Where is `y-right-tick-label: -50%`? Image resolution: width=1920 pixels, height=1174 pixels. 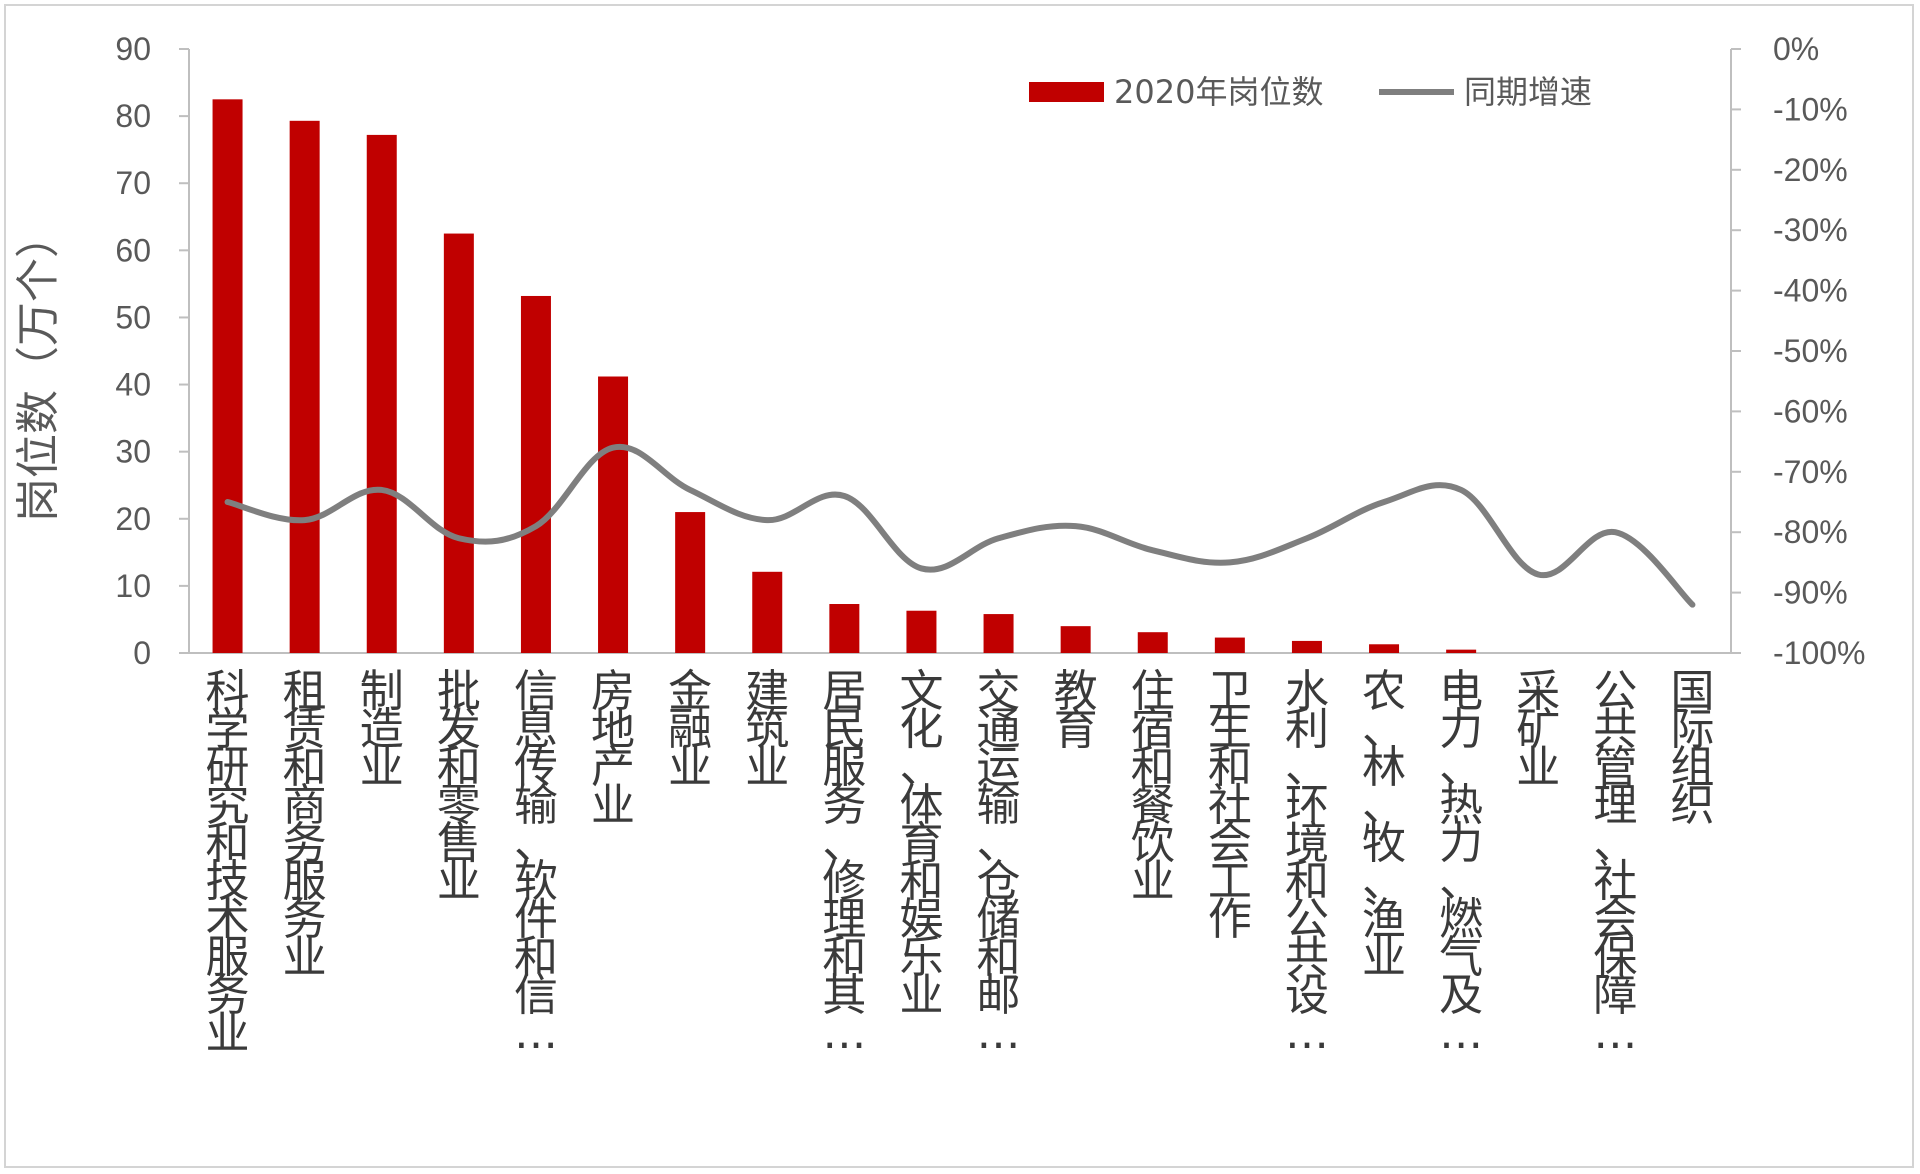
y-right-tick-label: -50% is located at coordinates (1810, 351).